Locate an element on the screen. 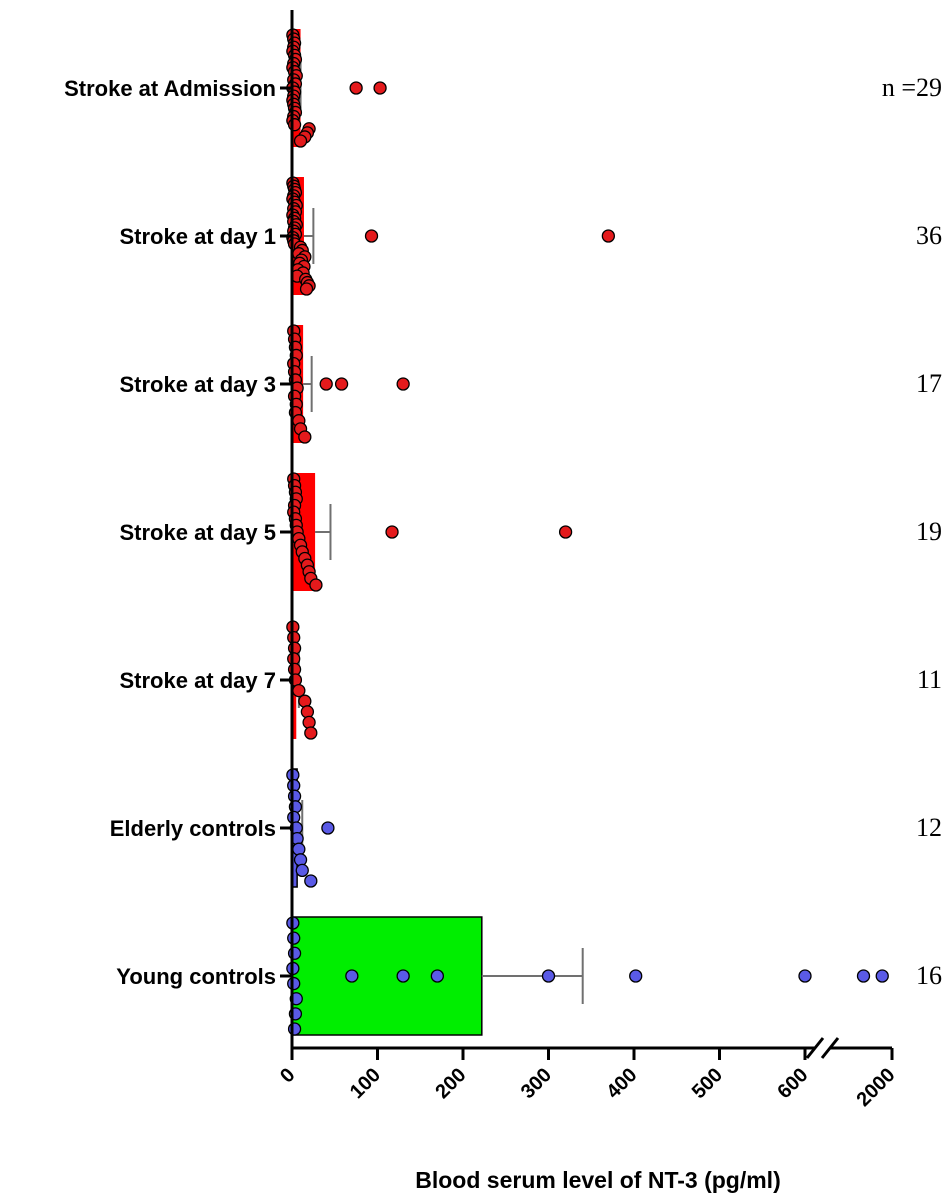 The width and height of the screenshot is (946, 1200). data-point-1-h0 is located at coordinates (371, 236).